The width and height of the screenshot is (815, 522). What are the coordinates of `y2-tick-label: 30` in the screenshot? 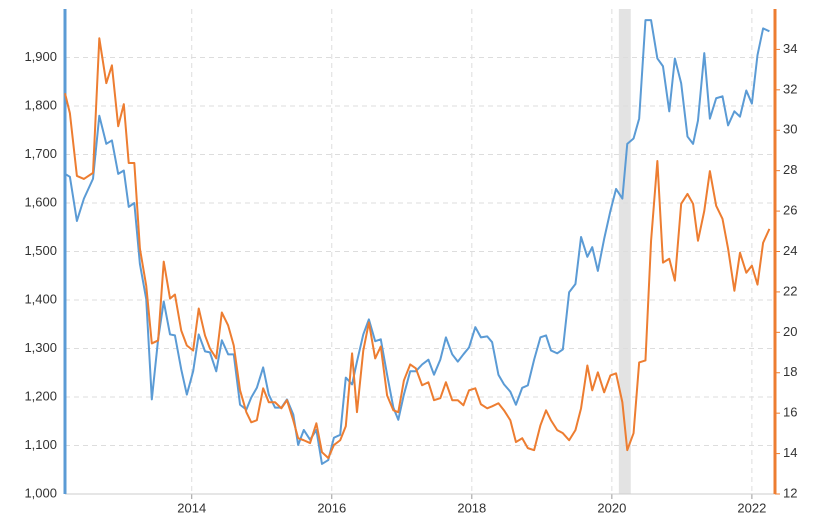 It's located at (790, 129).